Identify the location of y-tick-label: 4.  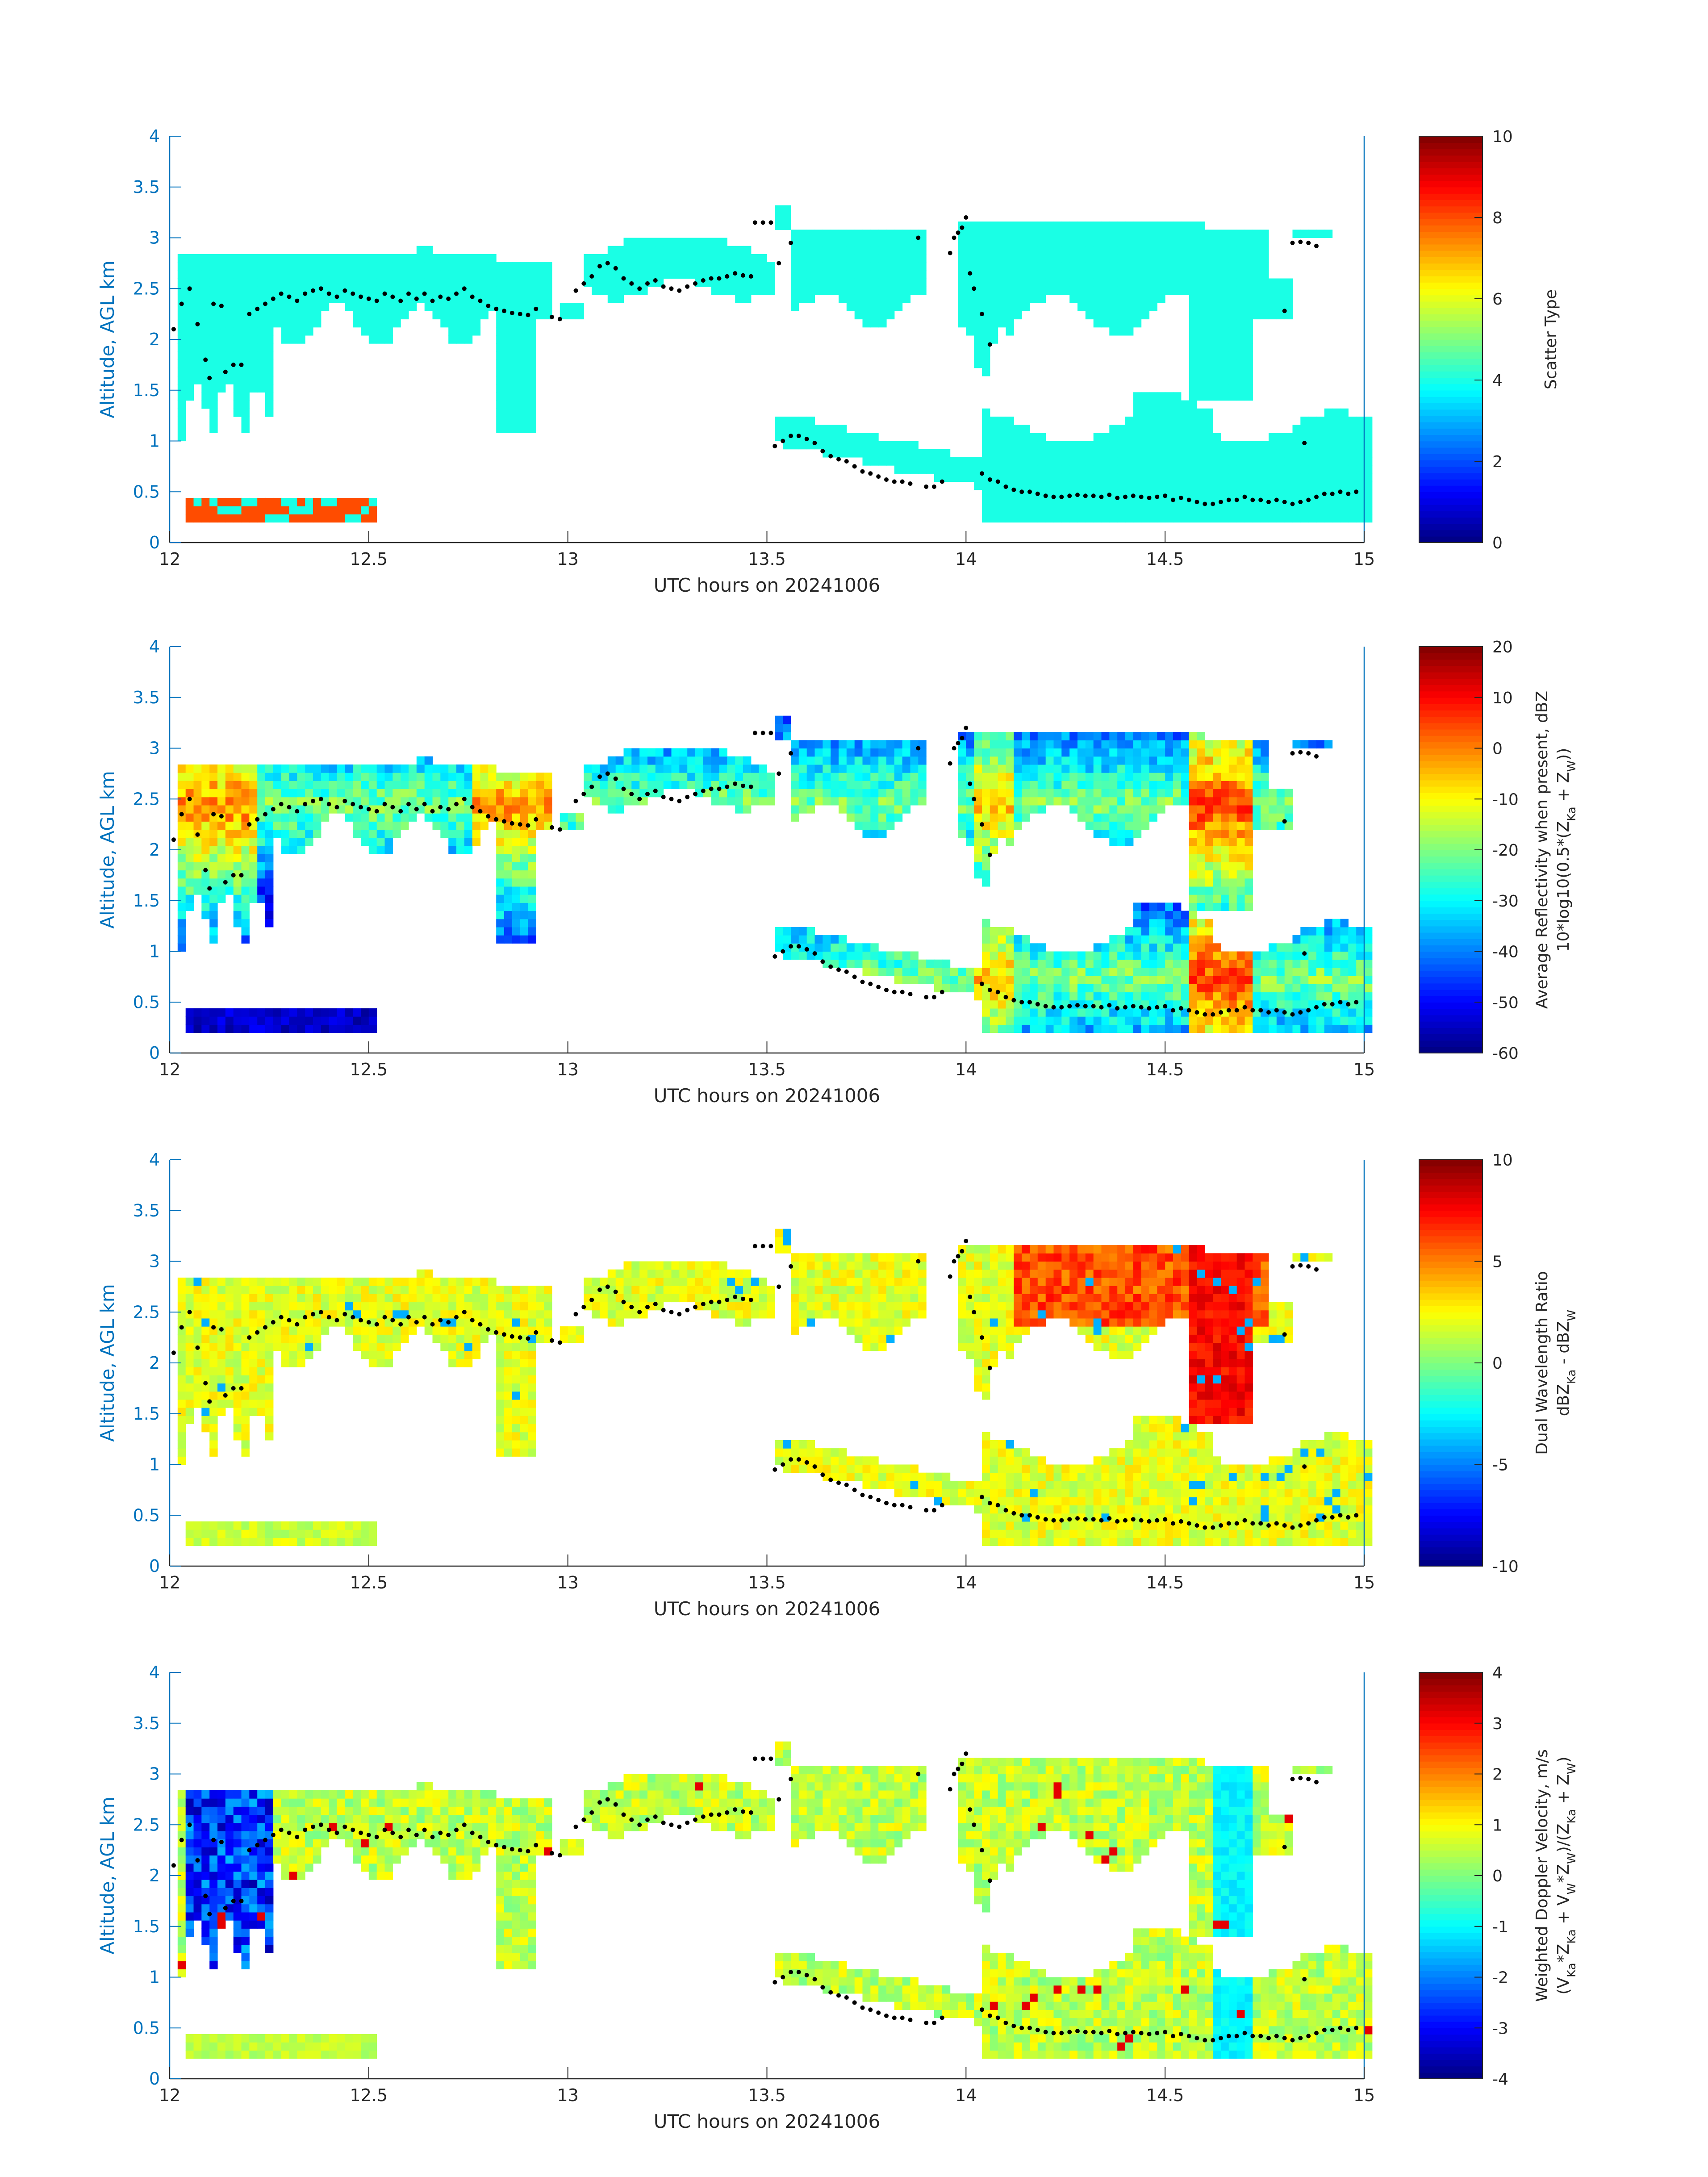
(154, 136).